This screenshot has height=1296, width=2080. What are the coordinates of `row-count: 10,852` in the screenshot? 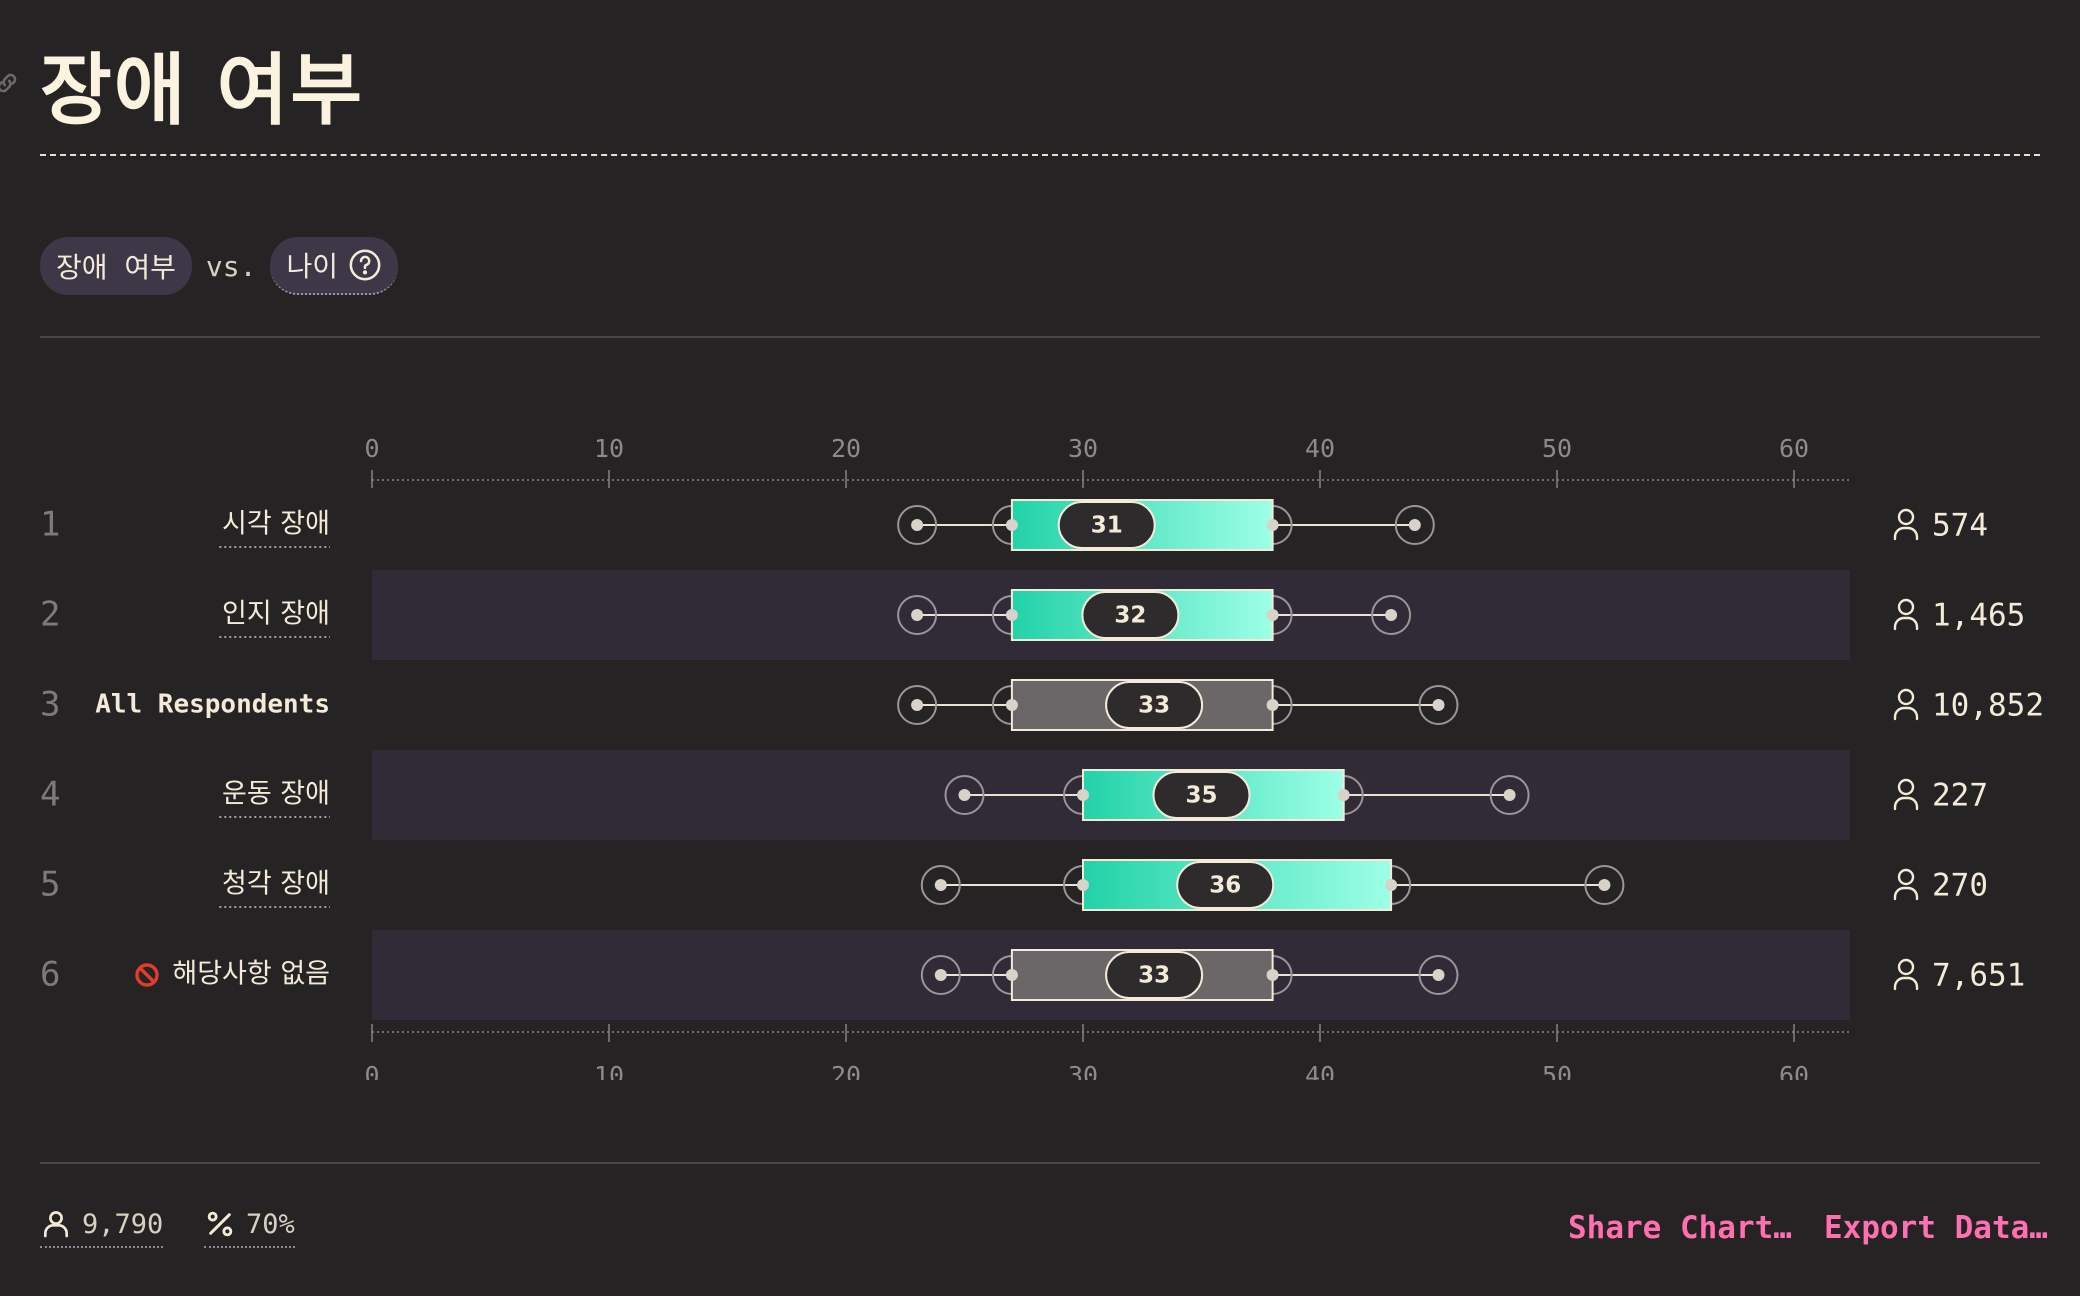 It's located at (1988, 706).